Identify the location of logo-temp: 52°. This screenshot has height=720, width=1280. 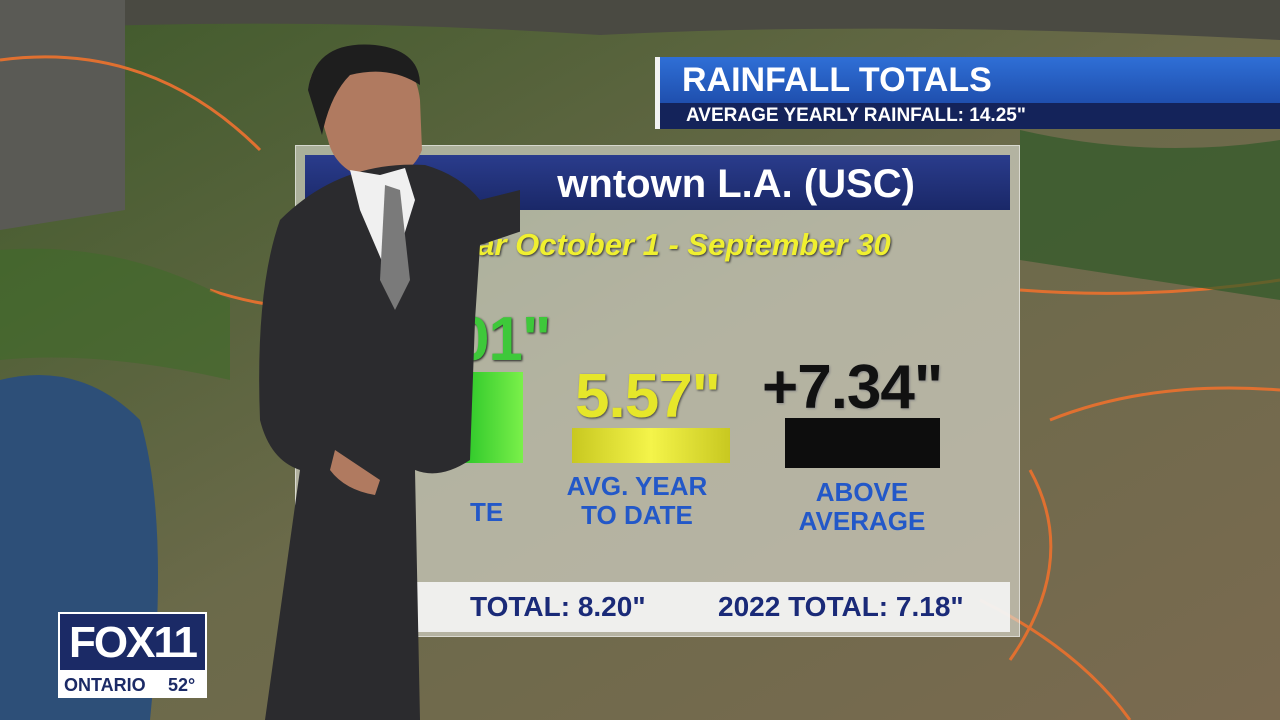
(182, 685).